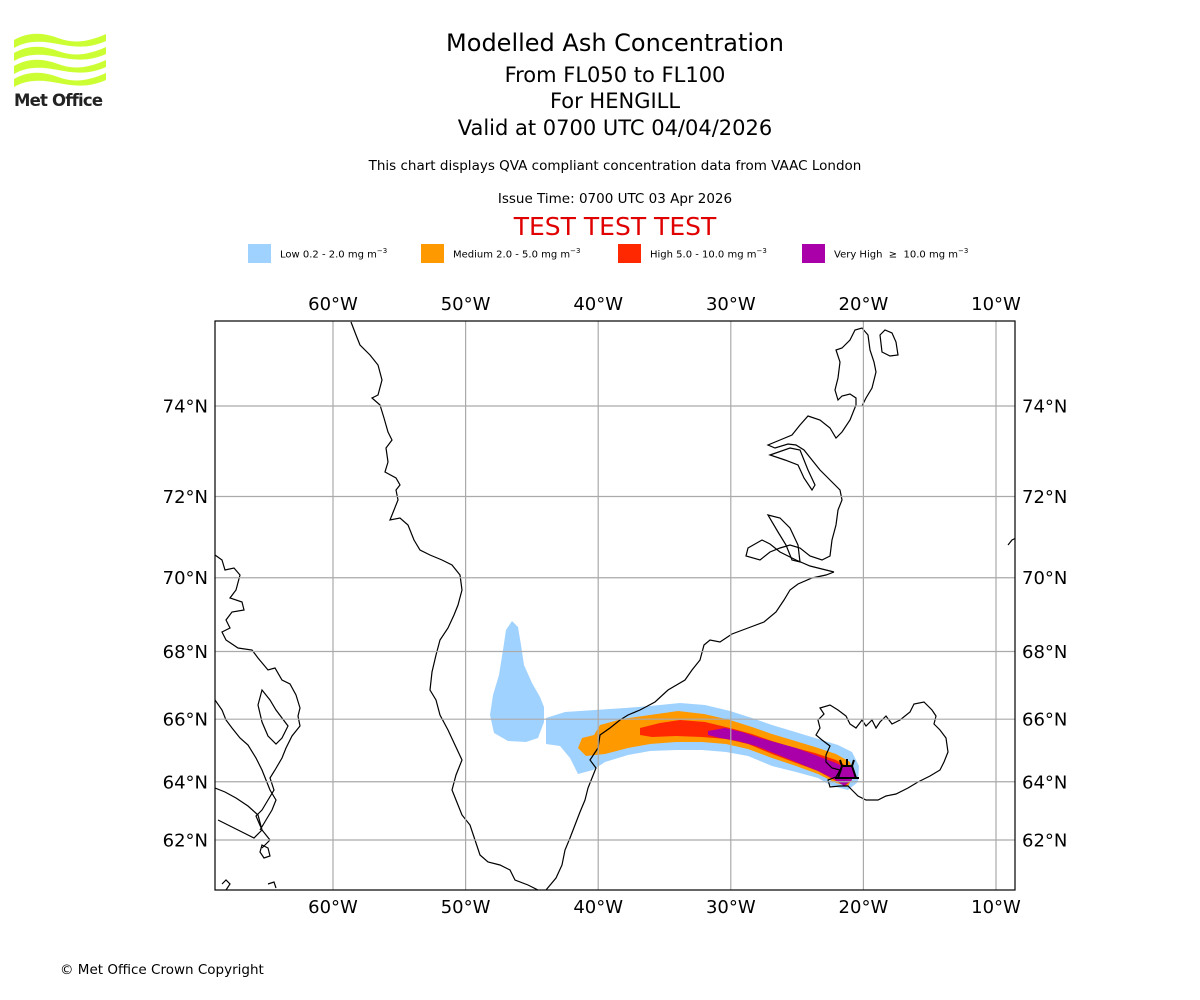 This screenshot has width=1200, height=1000. I want to click on lon-tick-label-bottom: 20°W, so click(864, 907).